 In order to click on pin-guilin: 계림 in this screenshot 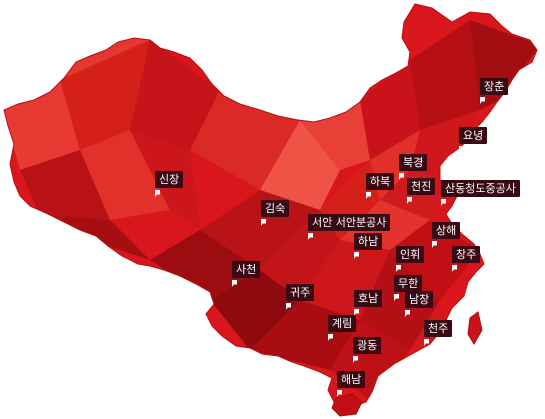, I will do `click(342, 328)`.